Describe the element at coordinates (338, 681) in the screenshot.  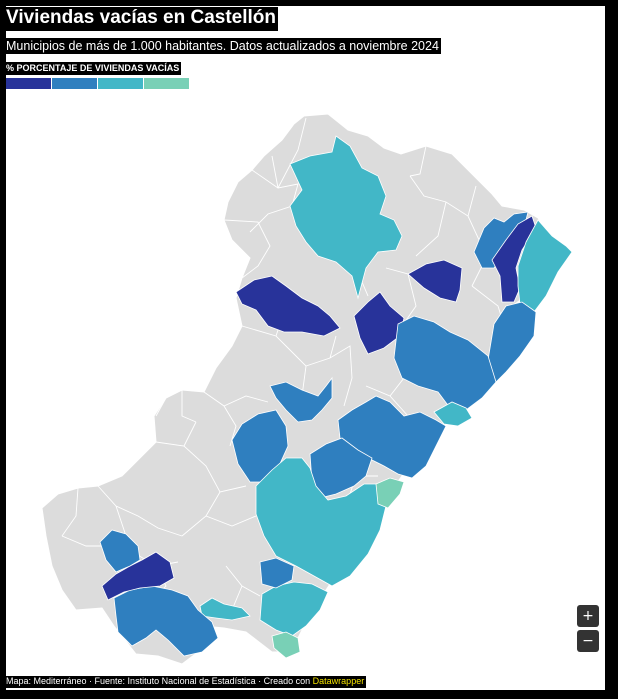
I see `datawrapper-link: Datawrapper` at that location.